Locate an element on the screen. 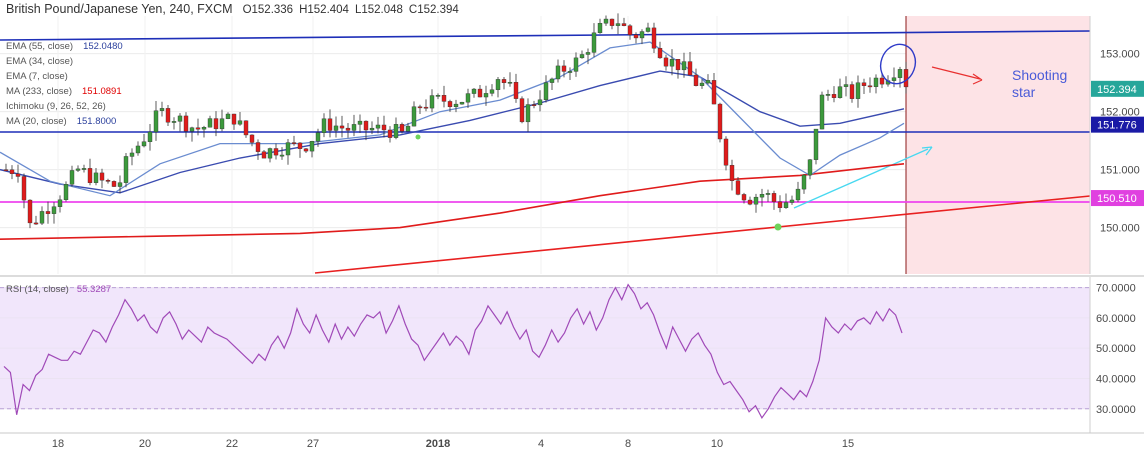 Image resolution: width=1144 pixels, height=451 pixels. time-tick-label: 15 is located at coordinates (848, 444).